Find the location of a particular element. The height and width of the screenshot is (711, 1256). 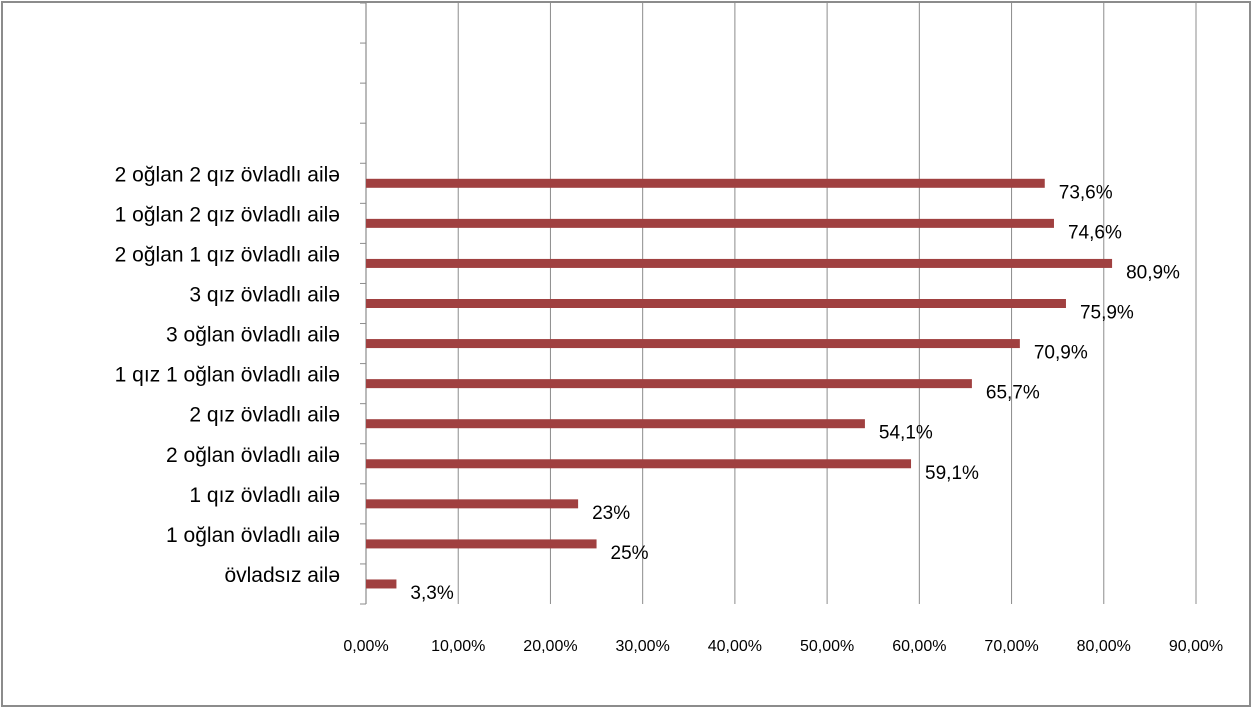

category-axis is located at coordinates (363, 303).